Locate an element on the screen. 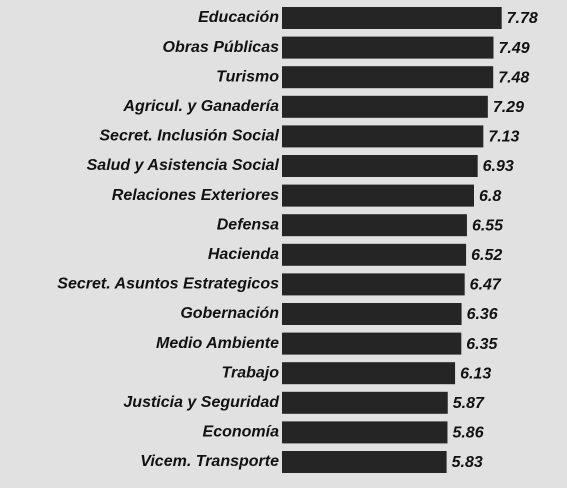 The height and width of the screenshot is (488, 567). category-label: Educación is located at coordinates (238, 17).